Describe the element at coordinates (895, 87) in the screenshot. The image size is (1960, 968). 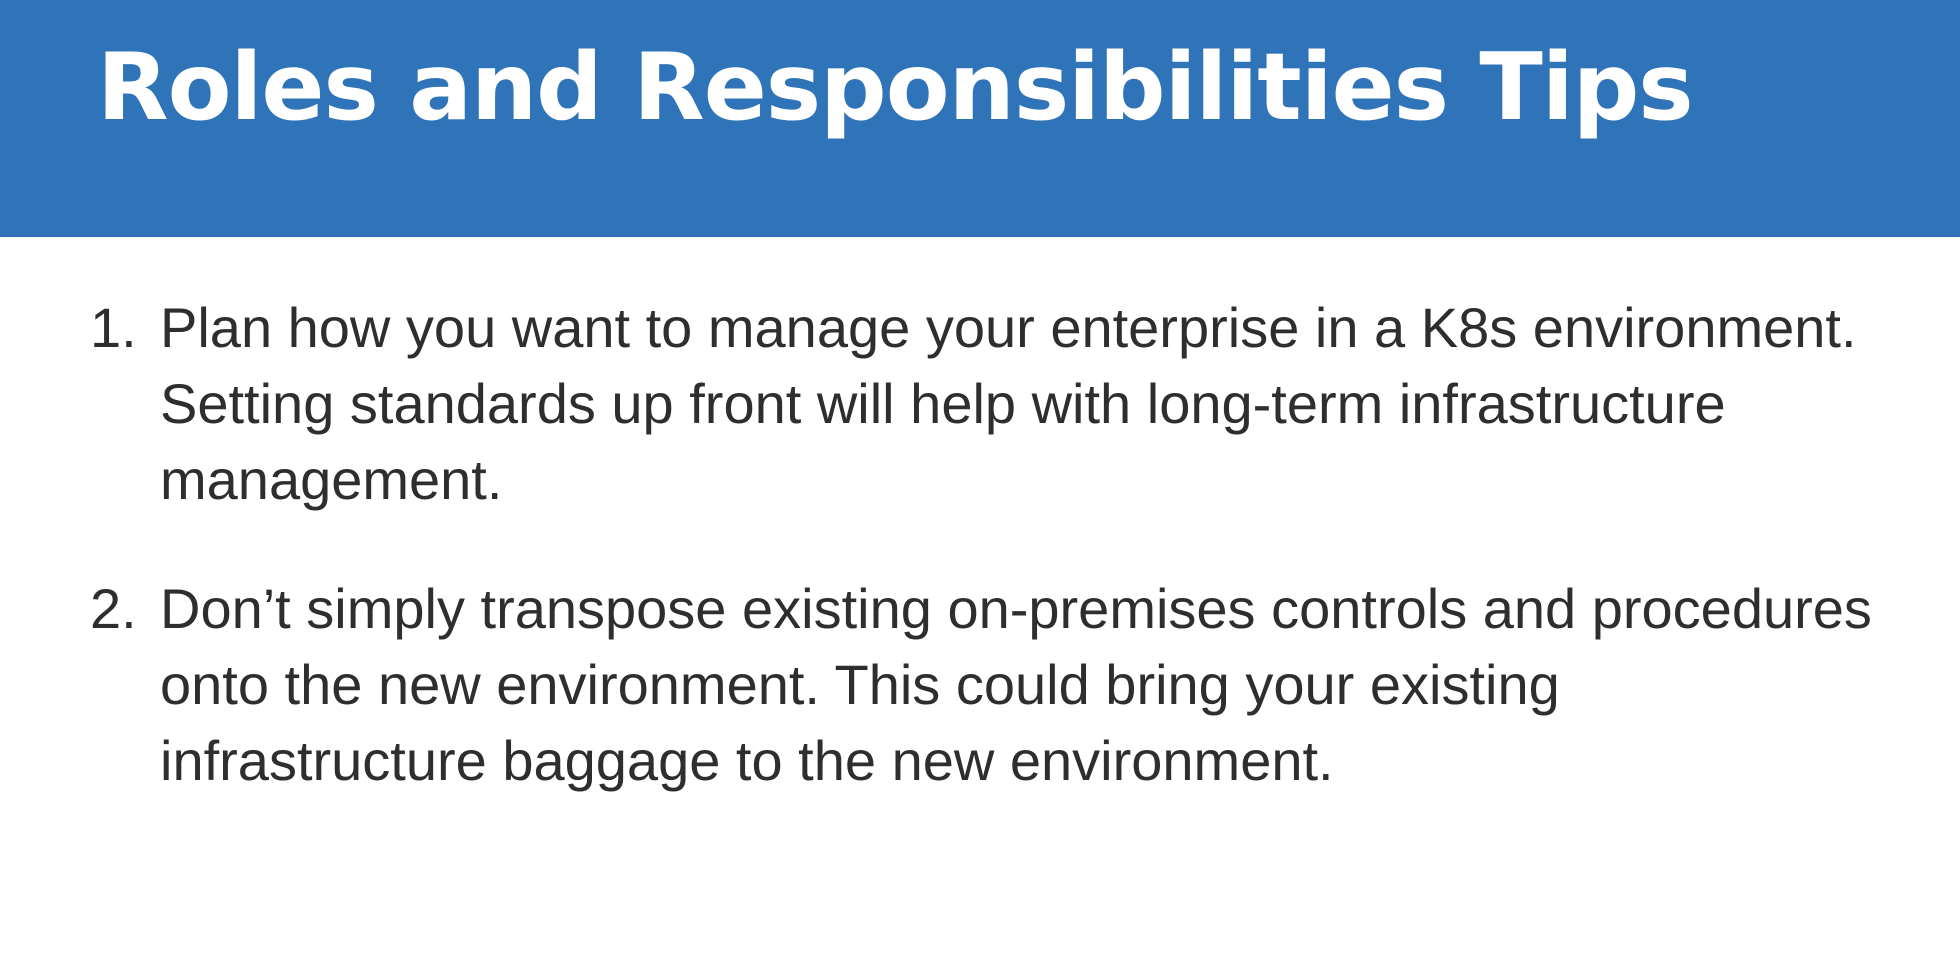
I see `slide-title: Roles and Responsibilities Tips` at that location.